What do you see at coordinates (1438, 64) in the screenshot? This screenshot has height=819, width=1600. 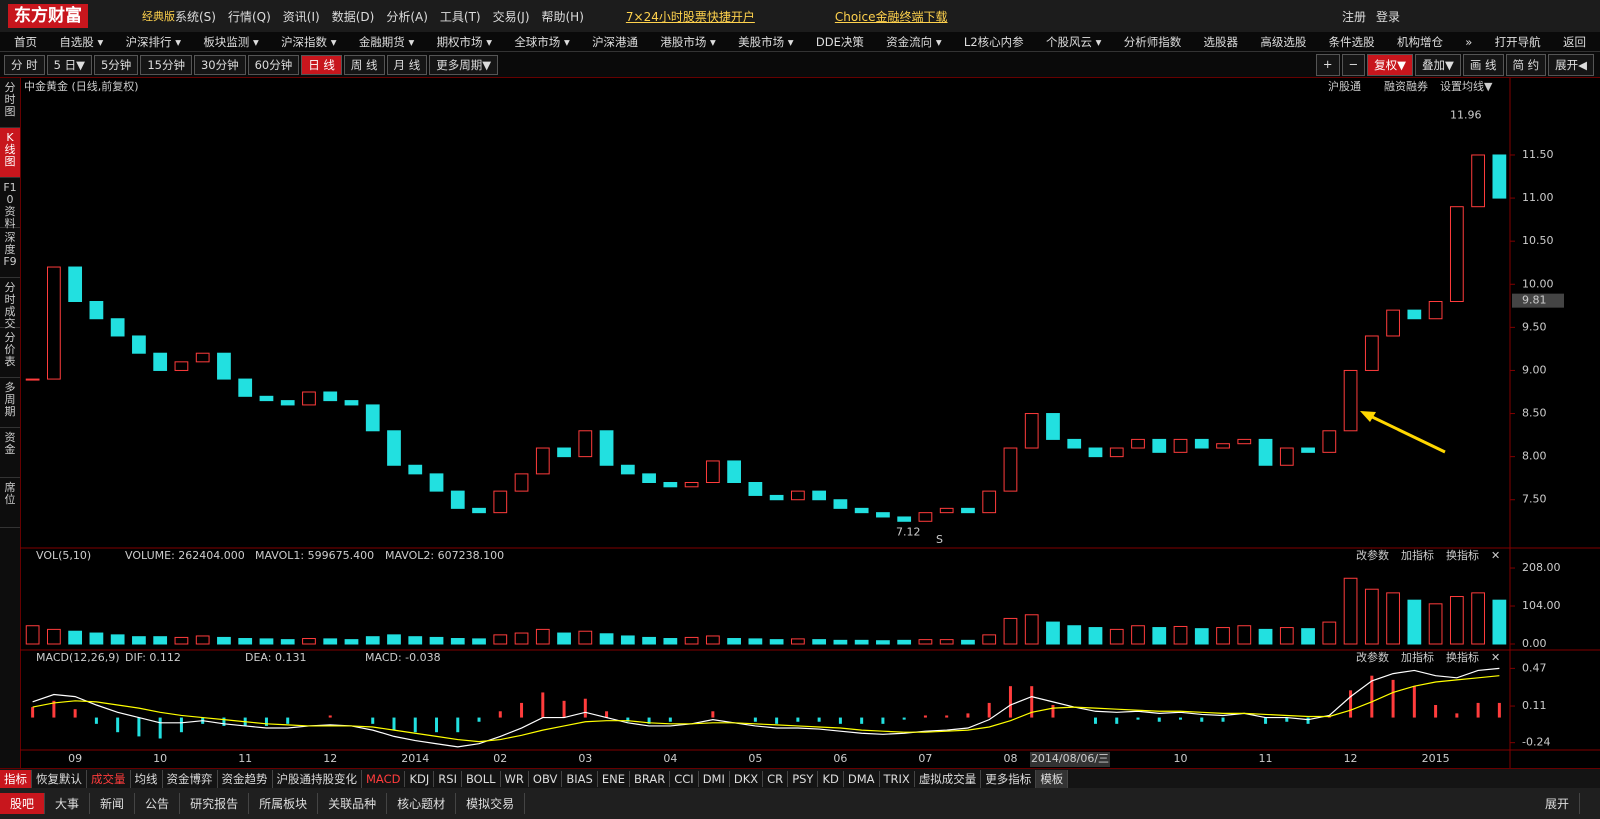 I see `tool-button: 叠加▼` at bounding box center [1438, 64].